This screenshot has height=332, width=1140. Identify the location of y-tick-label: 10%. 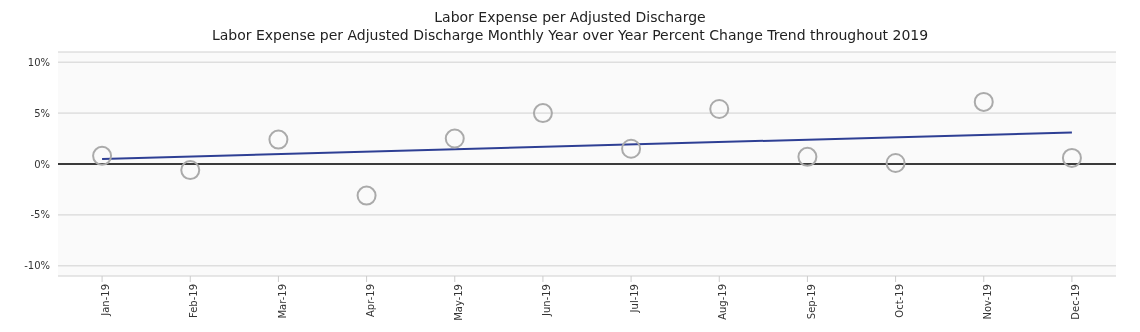
(38, 62).